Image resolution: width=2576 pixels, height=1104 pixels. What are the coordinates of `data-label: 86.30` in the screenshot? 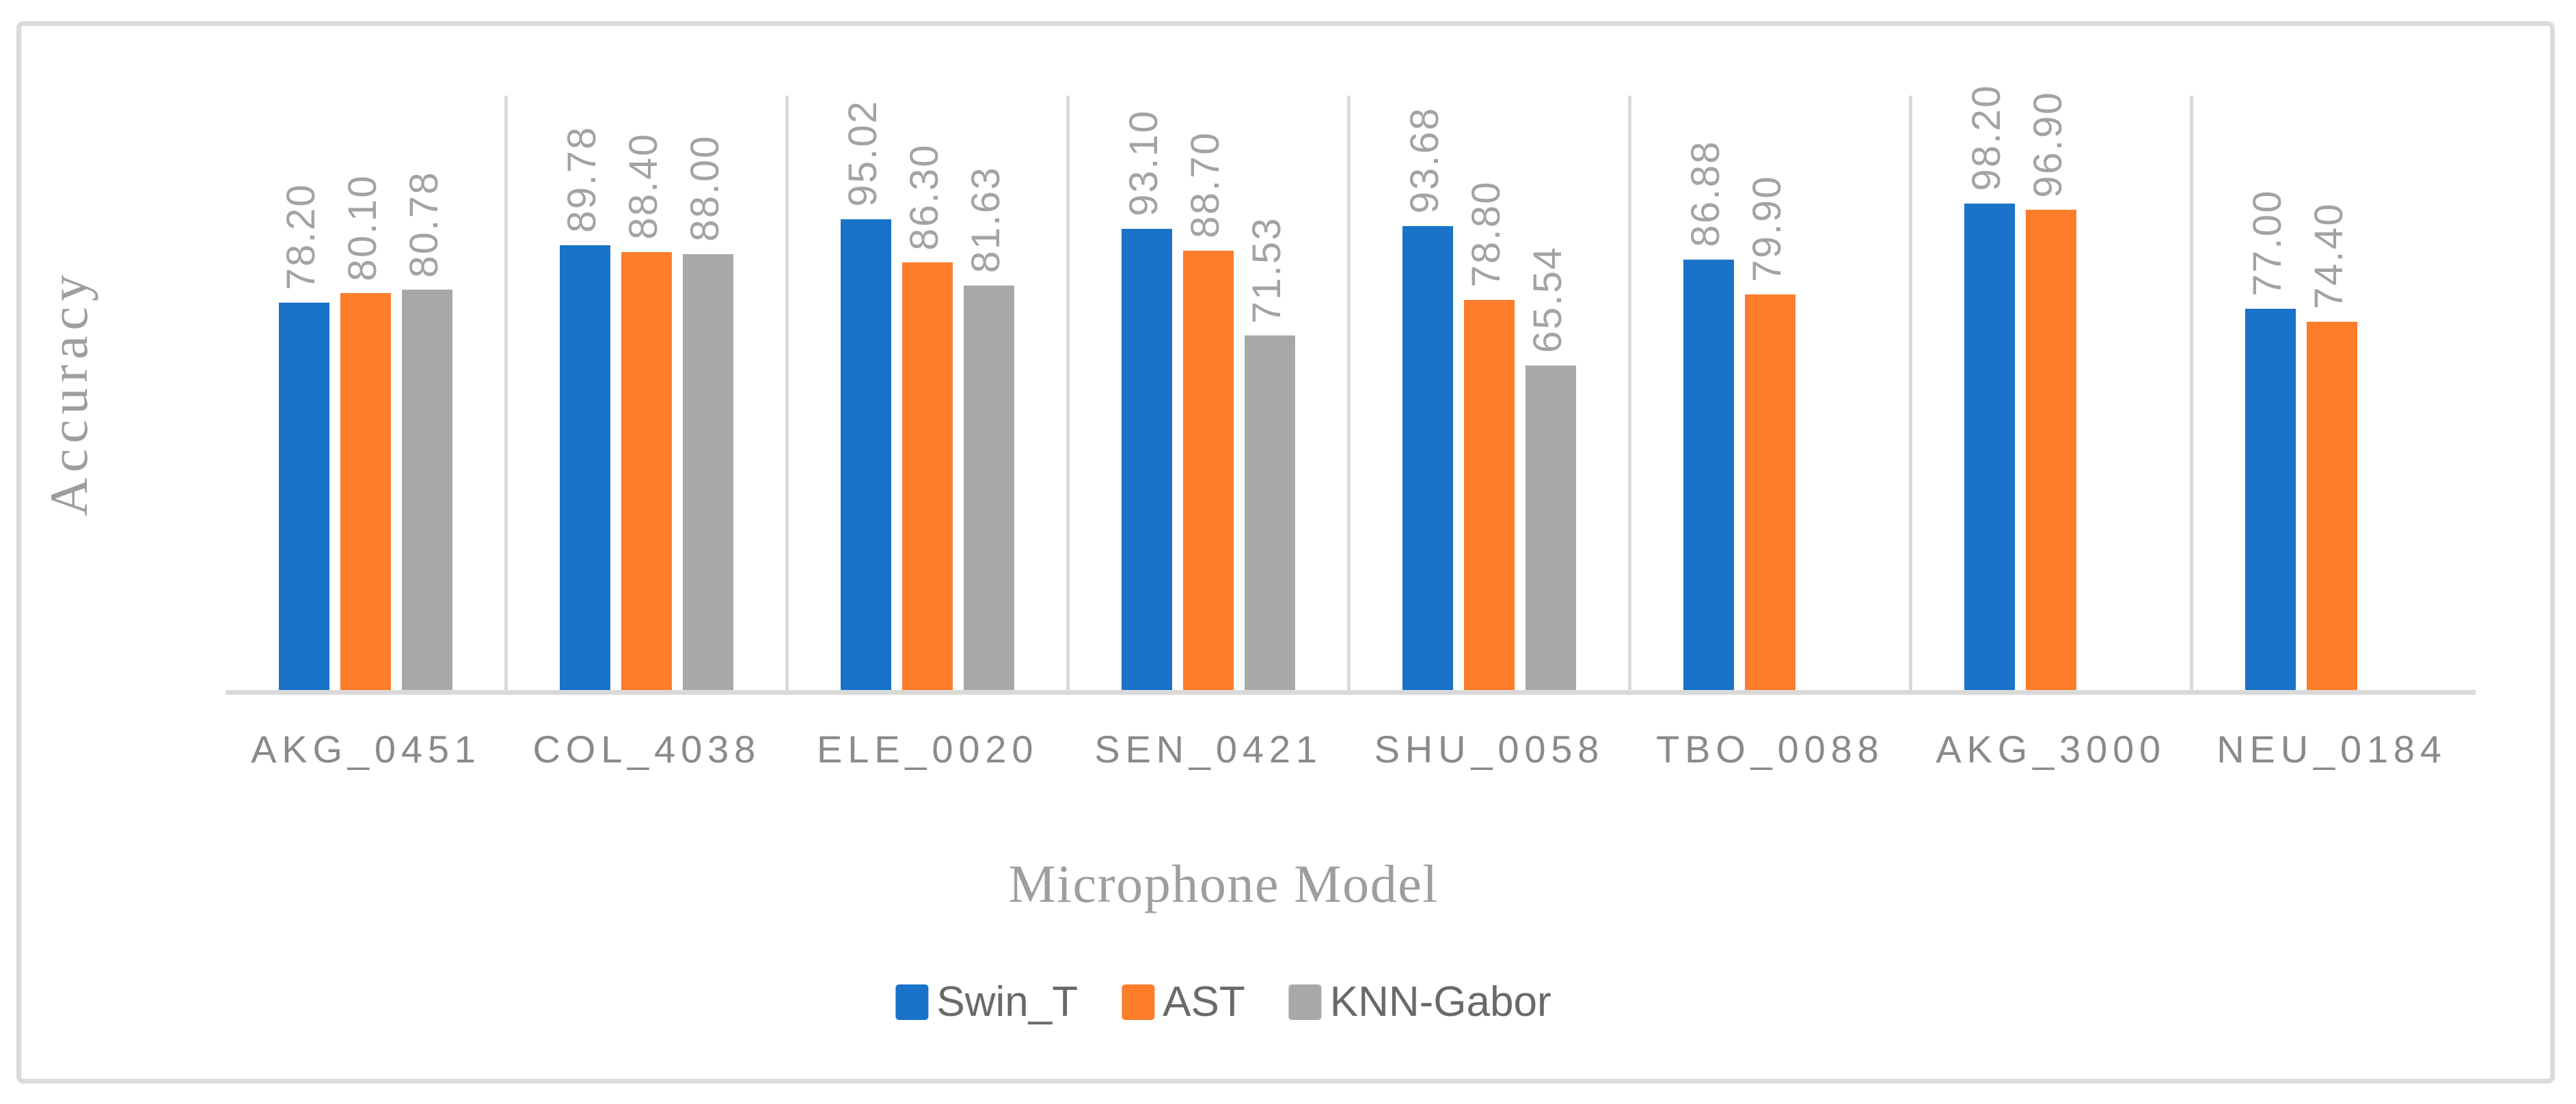 It's located at (925, 197).